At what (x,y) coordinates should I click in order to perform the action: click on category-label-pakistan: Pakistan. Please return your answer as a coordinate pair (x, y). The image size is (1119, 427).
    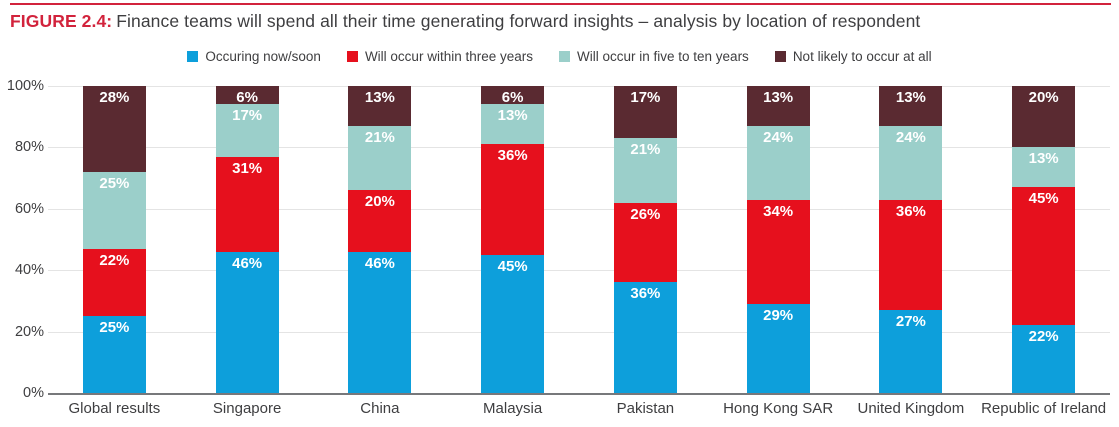
    Looking at the image, I should click on (645, 408).